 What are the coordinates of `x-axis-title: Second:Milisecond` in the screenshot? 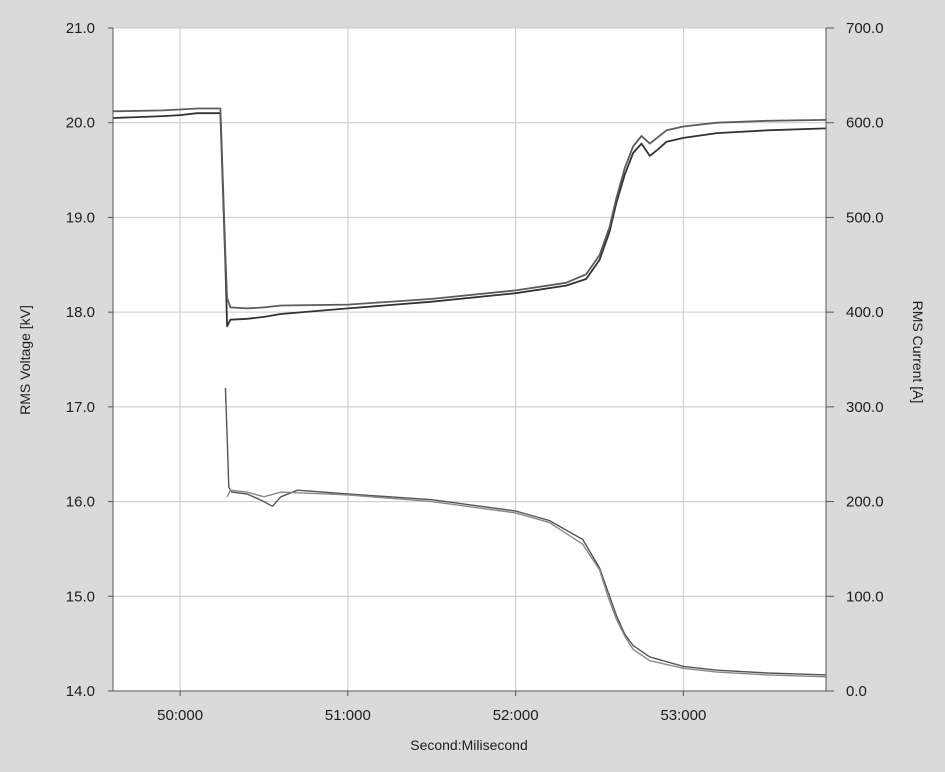 It's located at (469, 745).